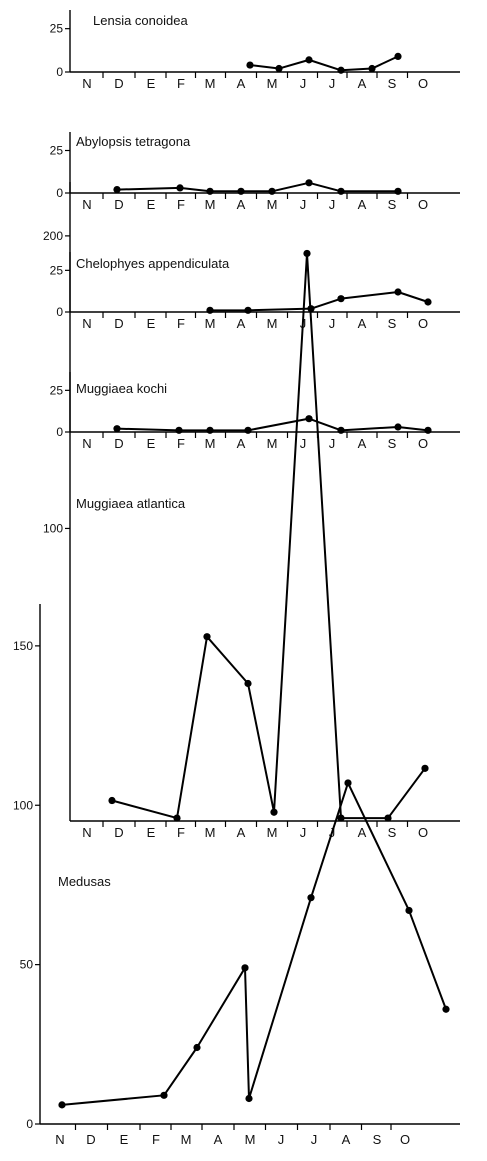 This screenshot has width=487, height=1161. I want to click on panel-title: Medusas, so click(84, 881).